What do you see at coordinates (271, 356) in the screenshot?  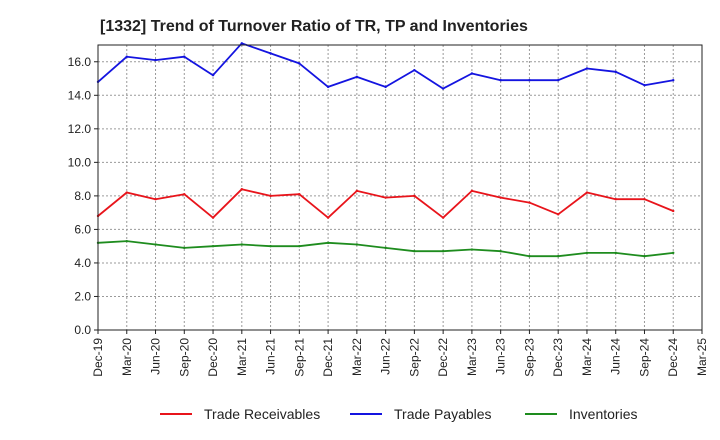 I see `x-tick-label: Jun-21` at bounding box center [271, 356].